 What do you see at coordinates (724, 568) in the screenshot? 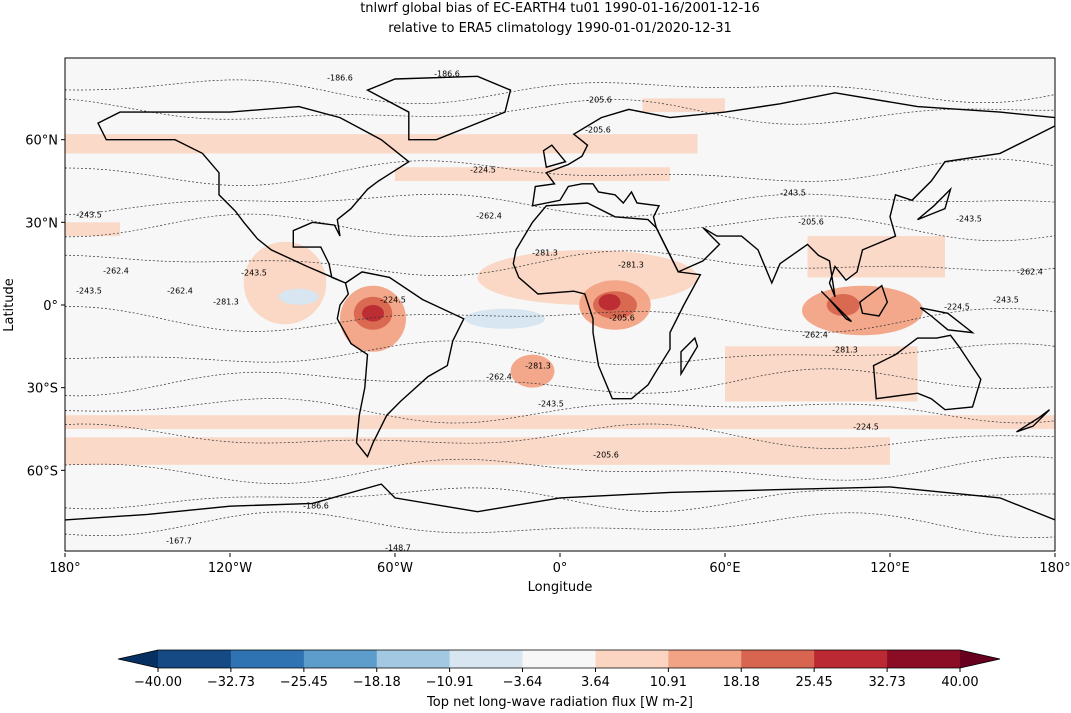
I see `x-tick-label: 60°E` at bounding box center [724, 568].